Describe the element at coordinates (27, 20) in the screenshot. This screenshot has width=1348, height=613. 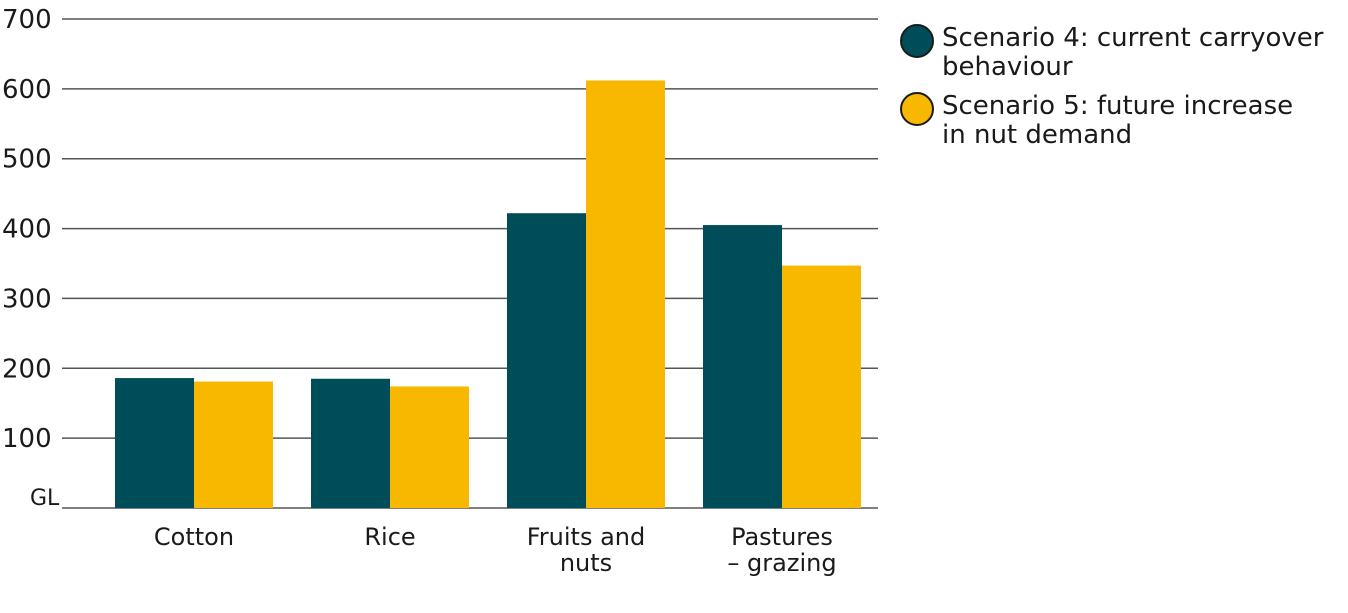
I see `y-tick-label: 700` at that location.